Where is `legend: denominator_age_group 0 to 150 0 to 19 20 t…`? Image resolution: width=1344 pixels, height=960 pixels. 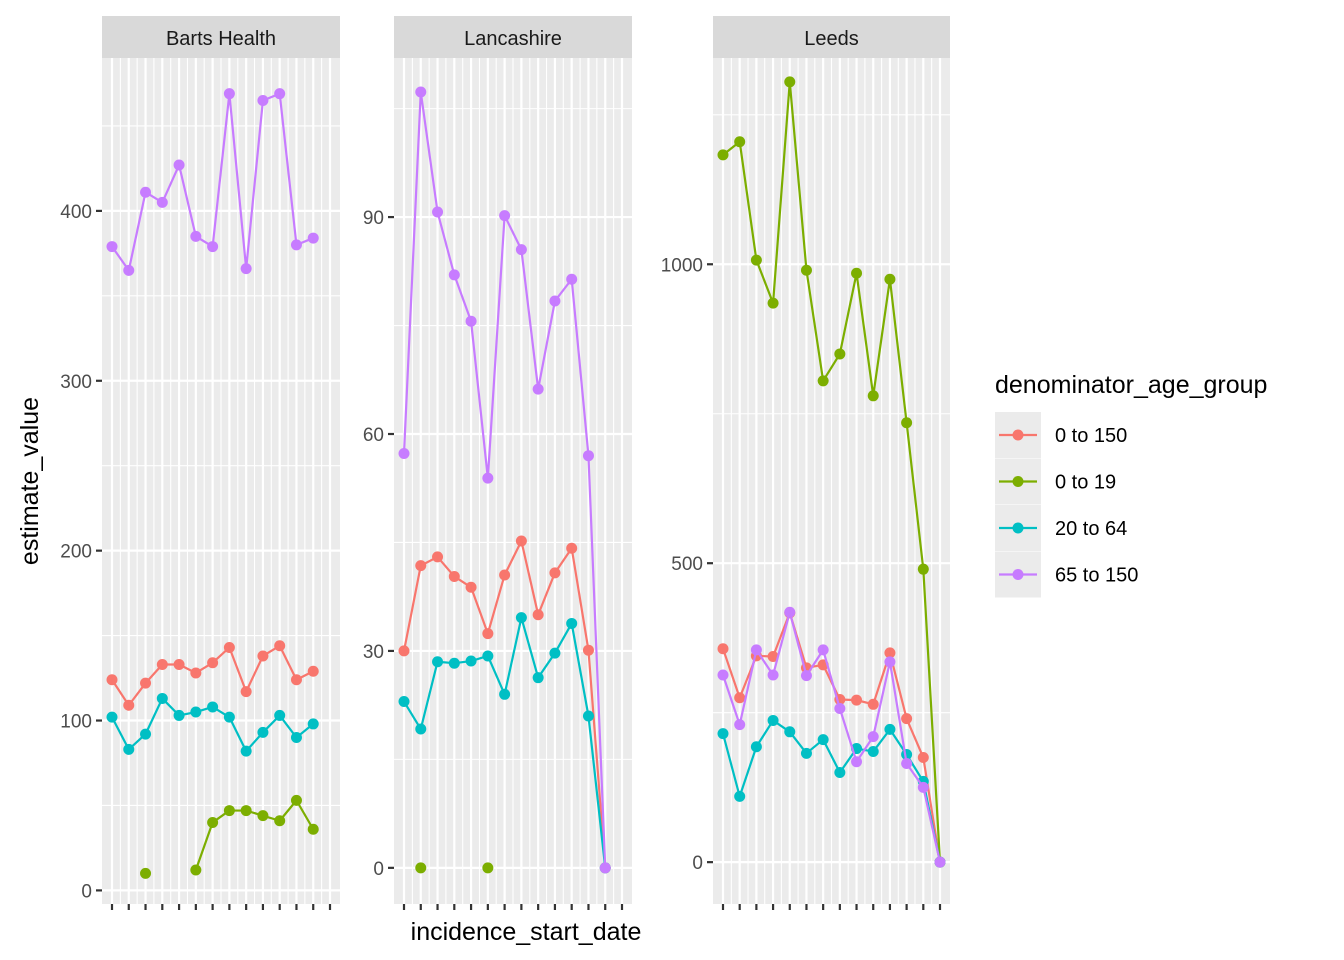
legend: denominator_age_group 0 to 150 0 to 19 20 t… is located at coordinates (1131, 484).